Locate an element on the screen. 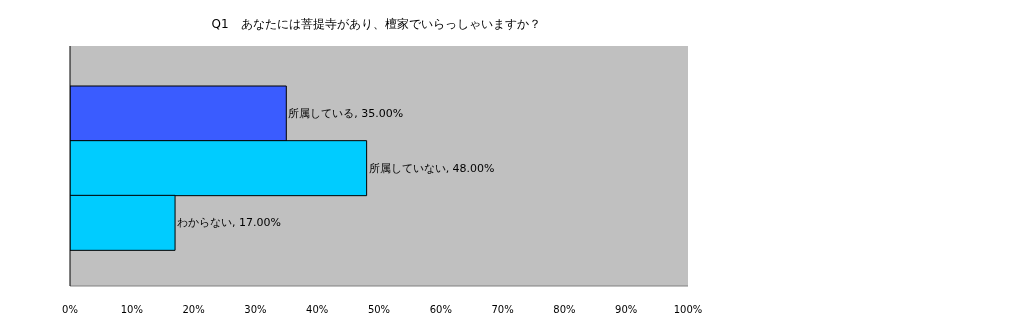 This screenshot has height=331, width=1024. x-tick-label: 20% is located at coordinates (193, 310).